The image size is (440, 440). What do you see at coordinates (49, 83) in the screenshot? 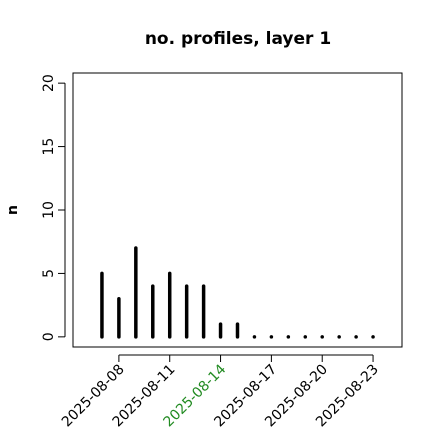
I see `y-tick-label: 20` at bounding box center [49, 83].